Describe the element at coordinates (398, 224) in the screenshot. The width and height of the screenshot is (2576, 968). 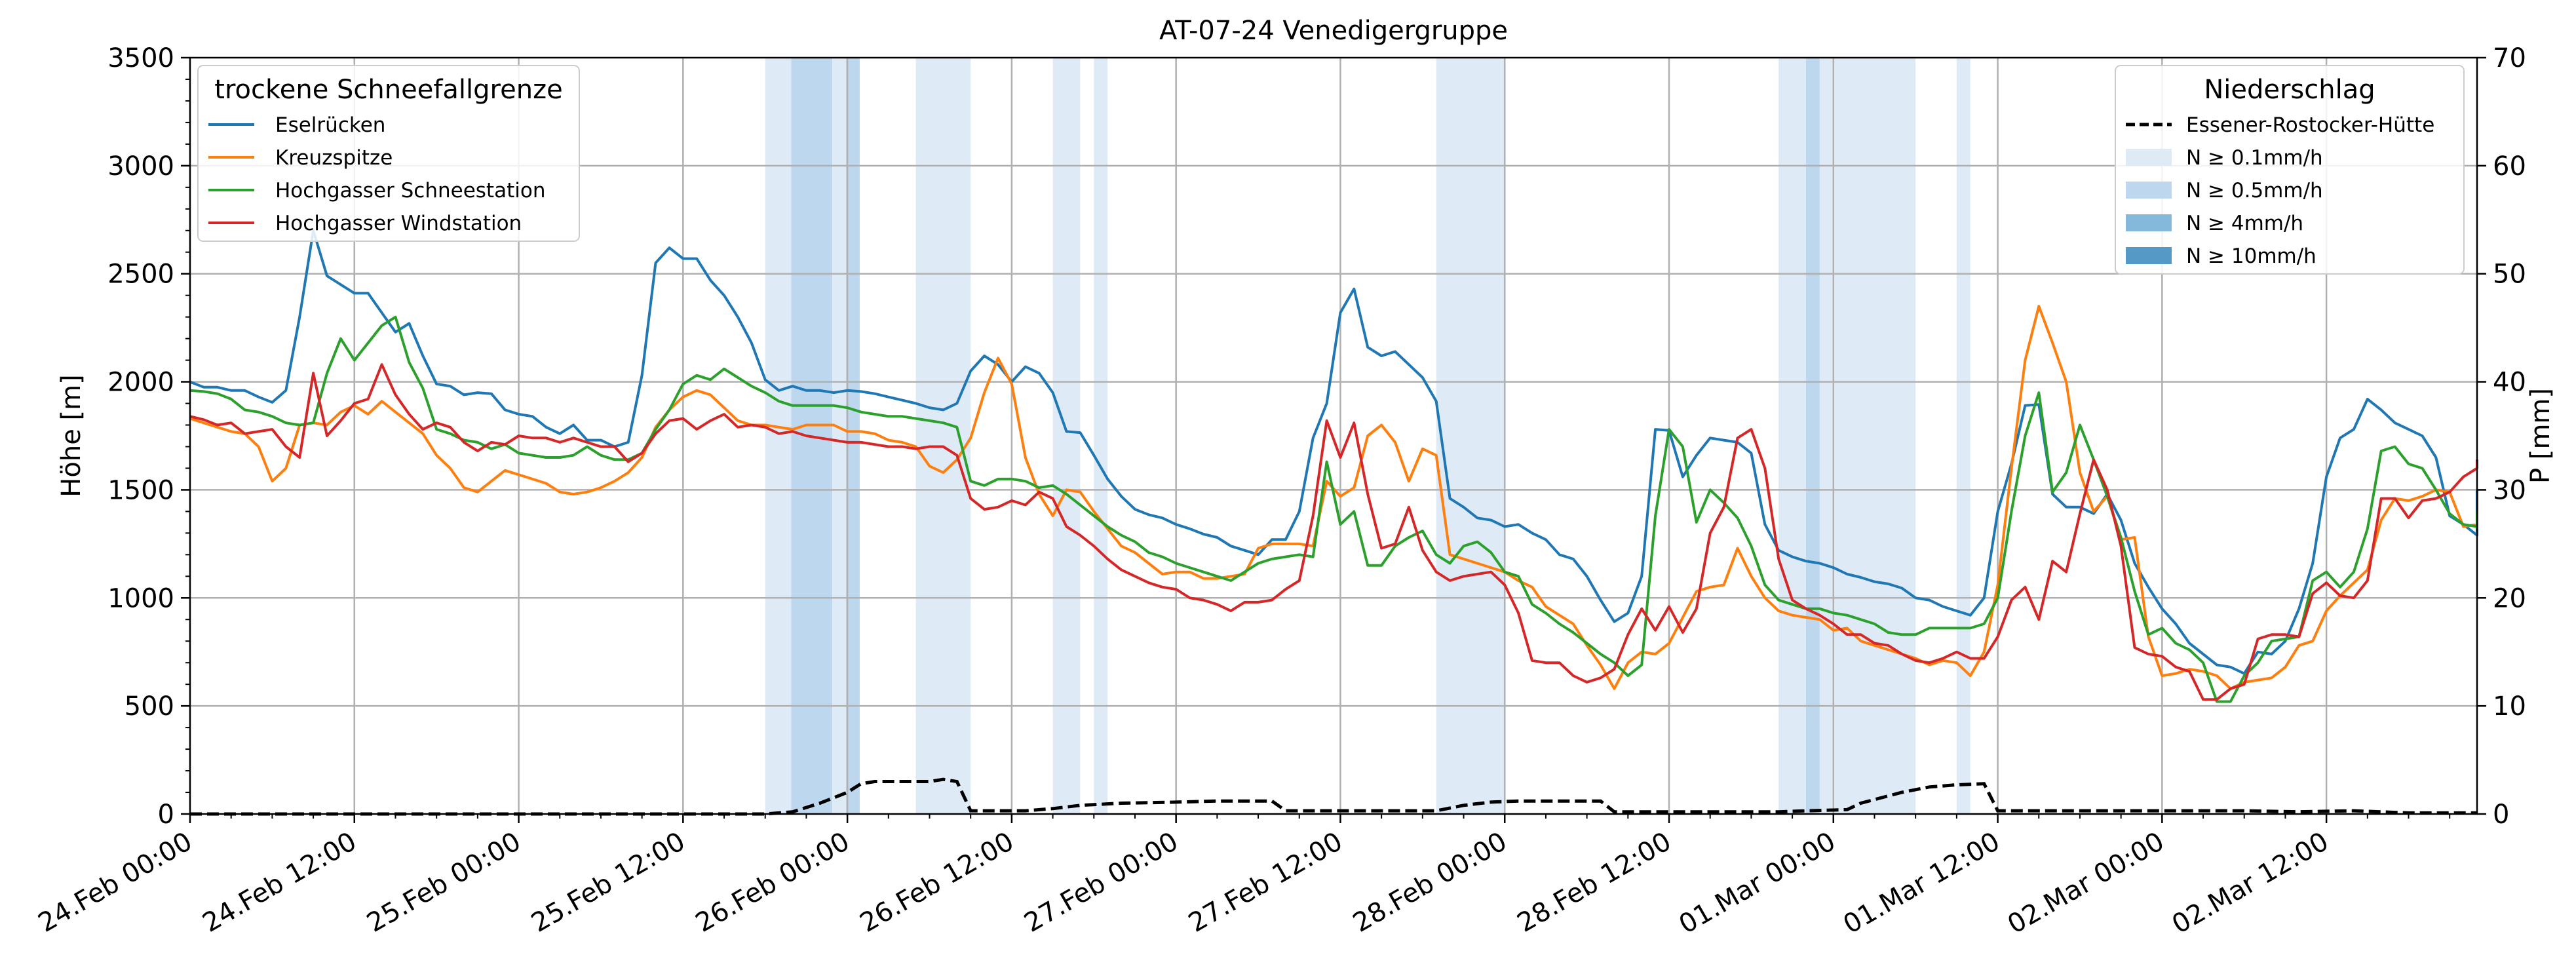
I see `legend-main-label: Hochgasser Windstation` at that location.